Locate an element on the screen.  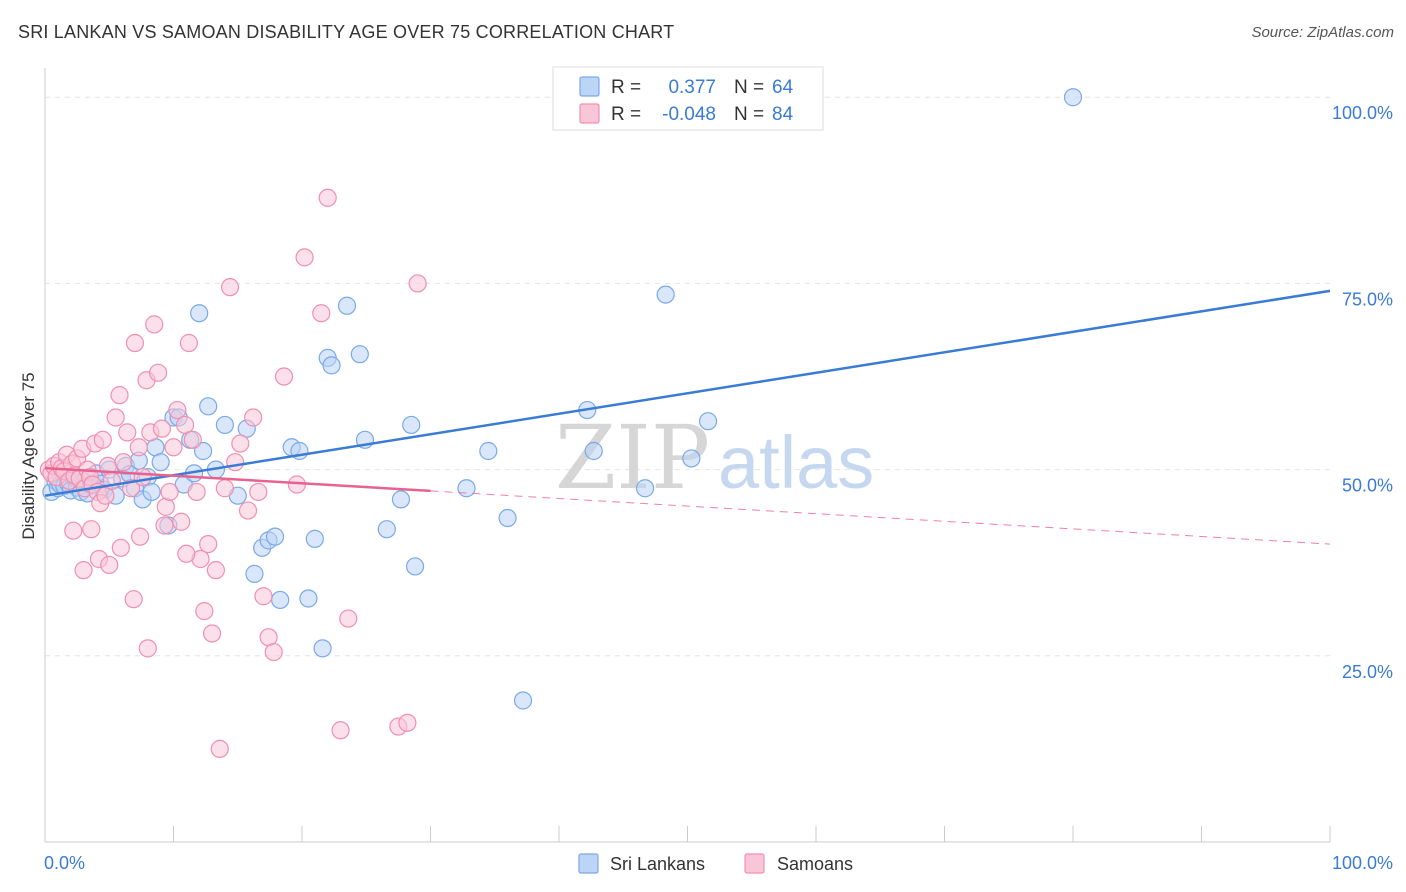
trend-line-extension is located at coordinates (880, 517).